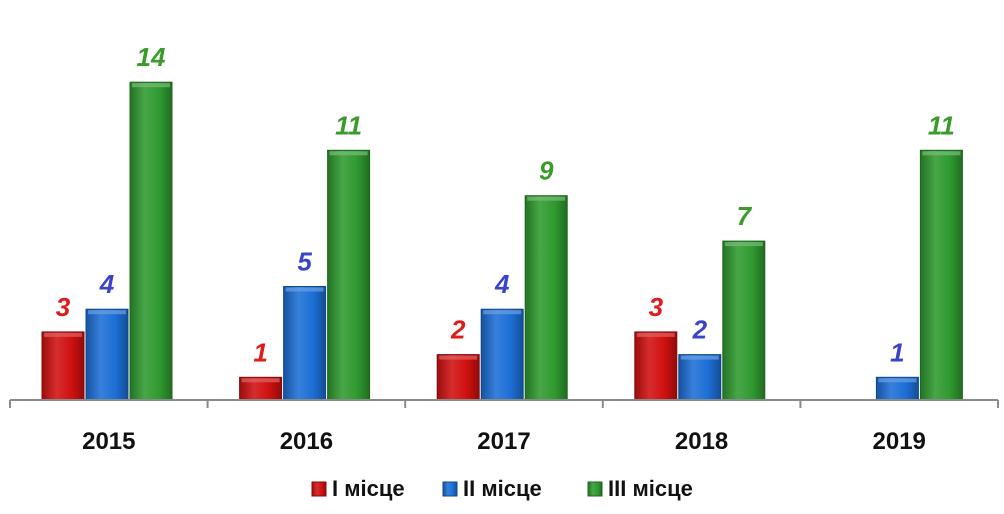 The height and width of the screenshot is (514, 1004). Describe the element at coordinates (368, 488) in the screenshot. I see `legend-label: I місце` at that location.